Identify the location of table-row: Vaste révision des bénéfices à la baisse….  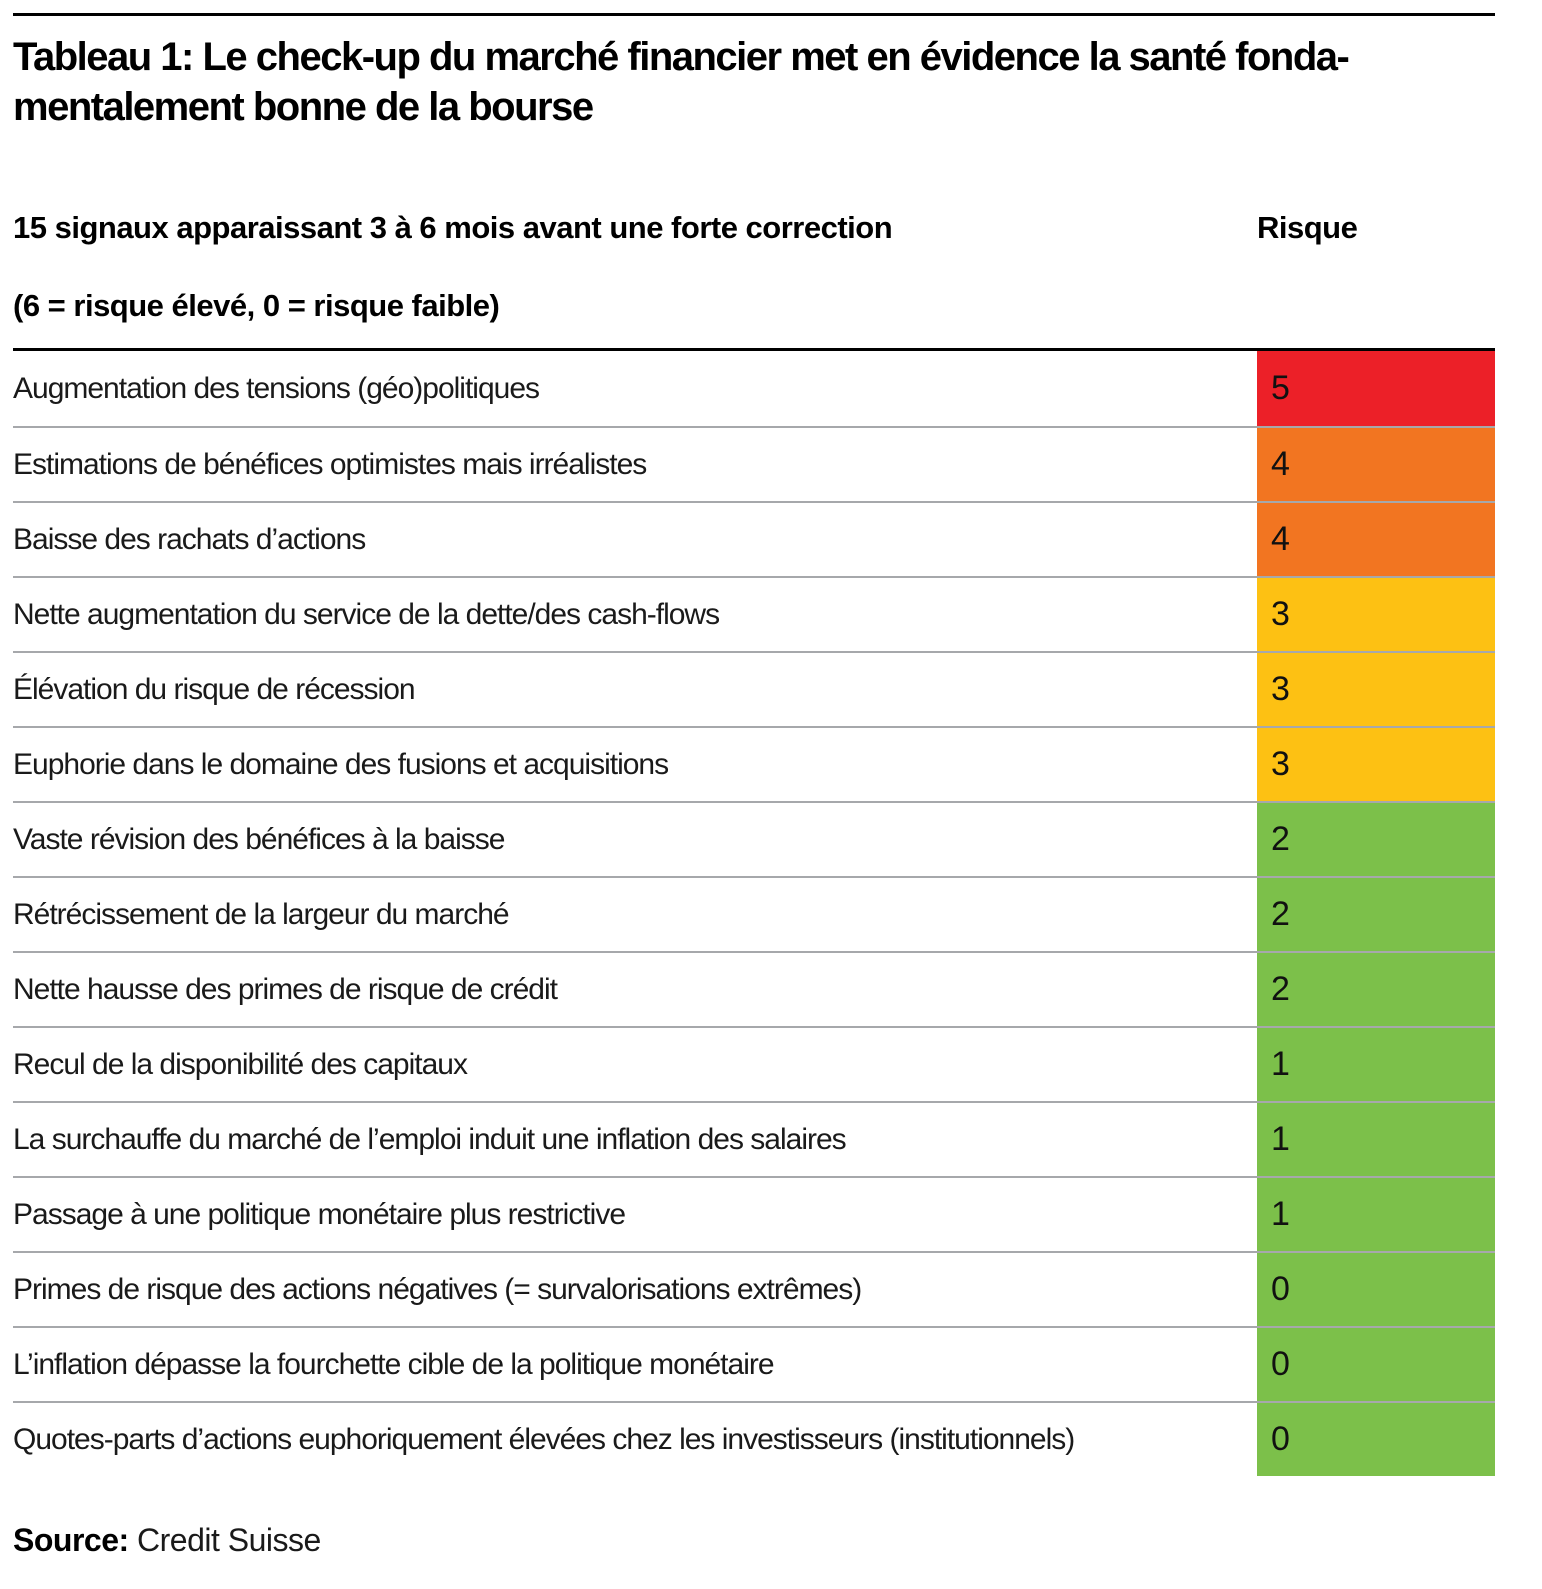
(754, 838).